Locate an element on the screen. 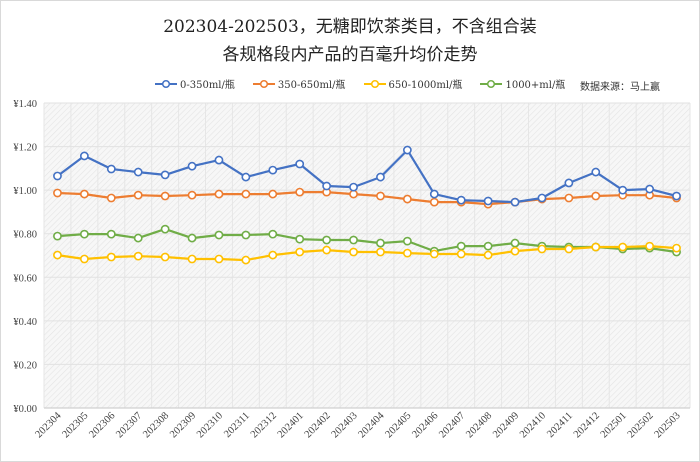 The width and height of the screenshot is (700, 462). x-tick-label: 202311 is located at coordinates (237, 425).